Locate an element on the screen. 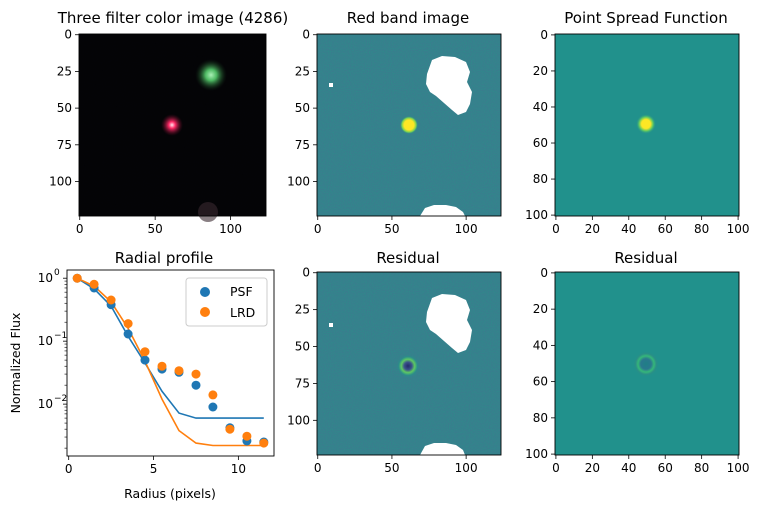  x-tick-label: 50 is located at coordinates (391, 229).